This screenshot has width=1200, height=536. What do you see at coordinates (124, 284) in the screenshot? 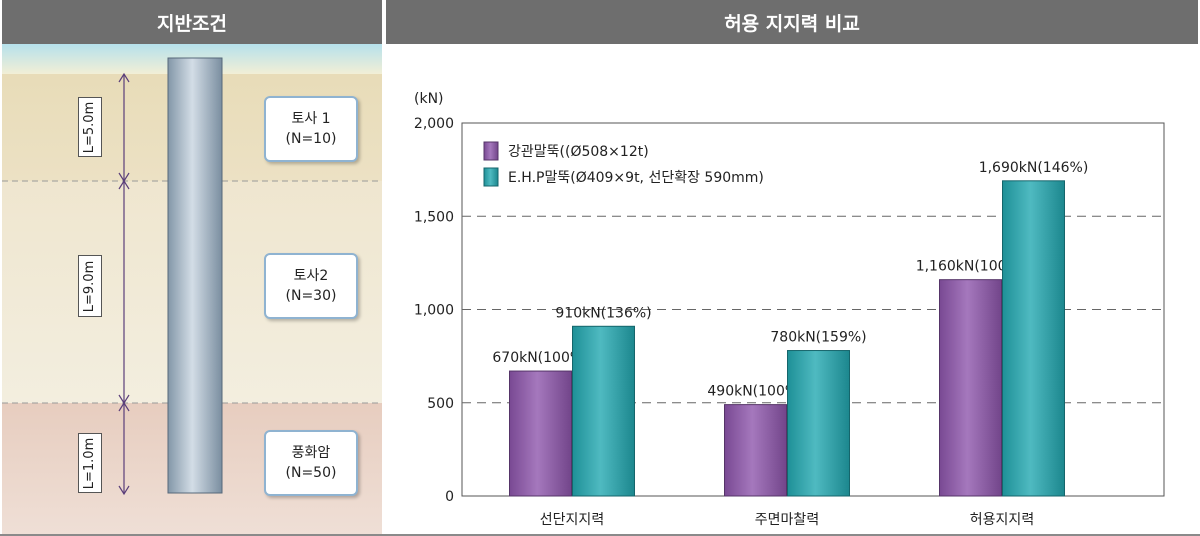
I see `dimension-arrowheads` at bounding box center [124, 284].